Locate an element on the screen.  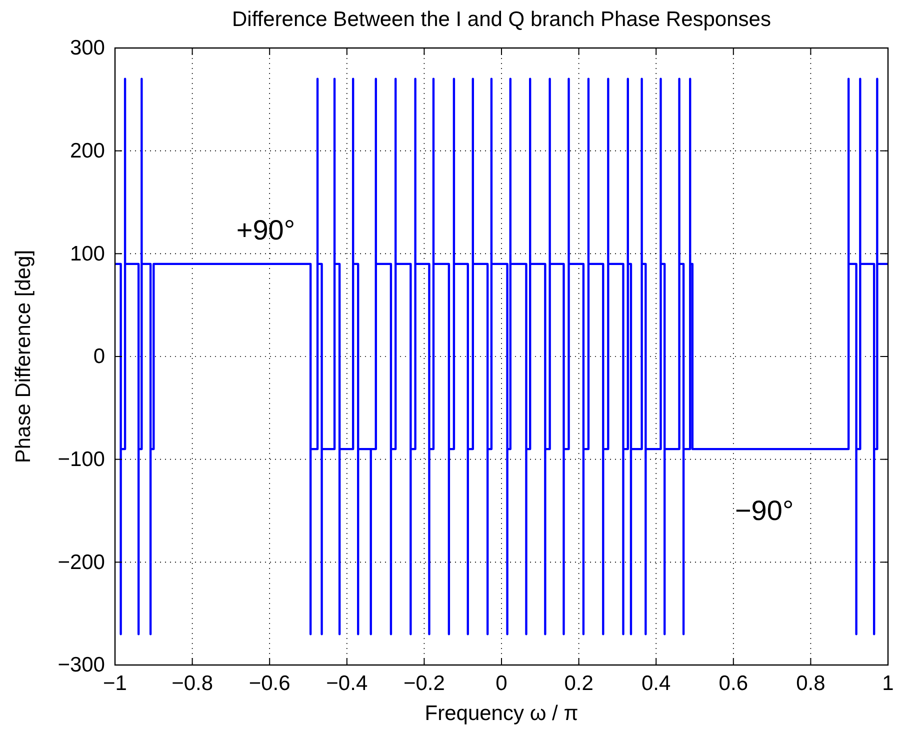
y-tick-label: 200 is located at coordinates (87, 151).